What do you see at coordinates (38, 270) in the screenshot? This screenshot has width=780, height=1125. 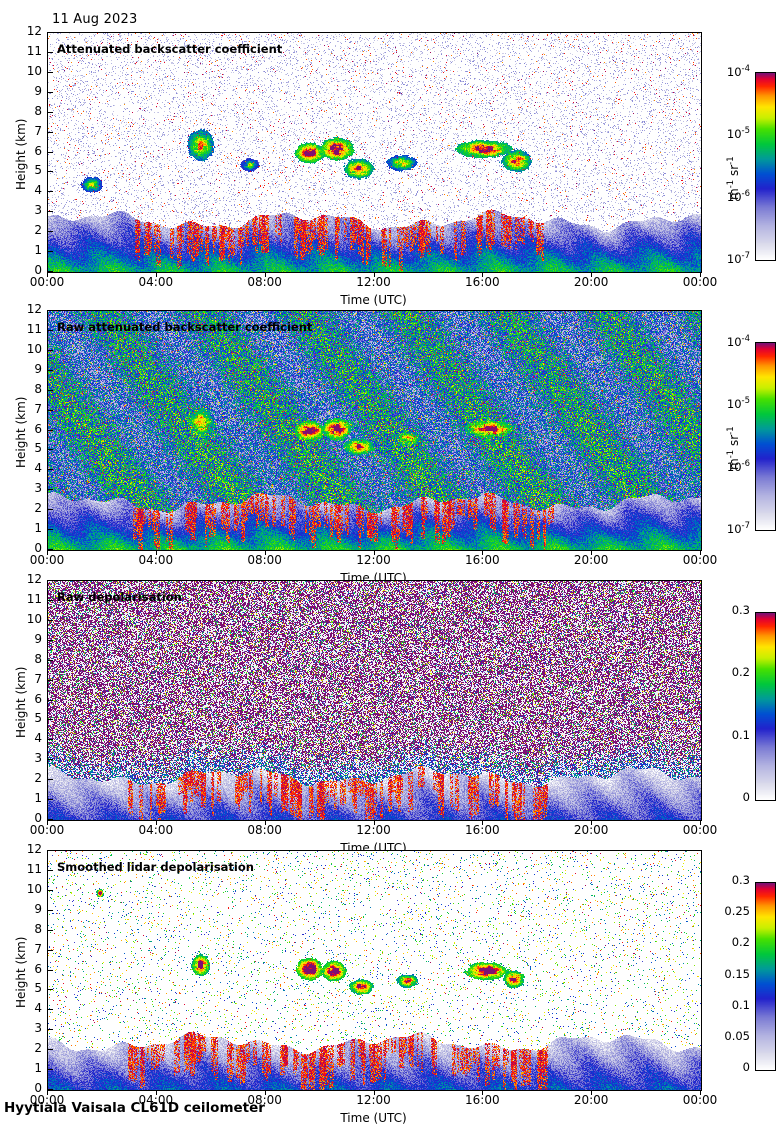 I see `y-tick-label: 0` at bounding box center [38, 270].